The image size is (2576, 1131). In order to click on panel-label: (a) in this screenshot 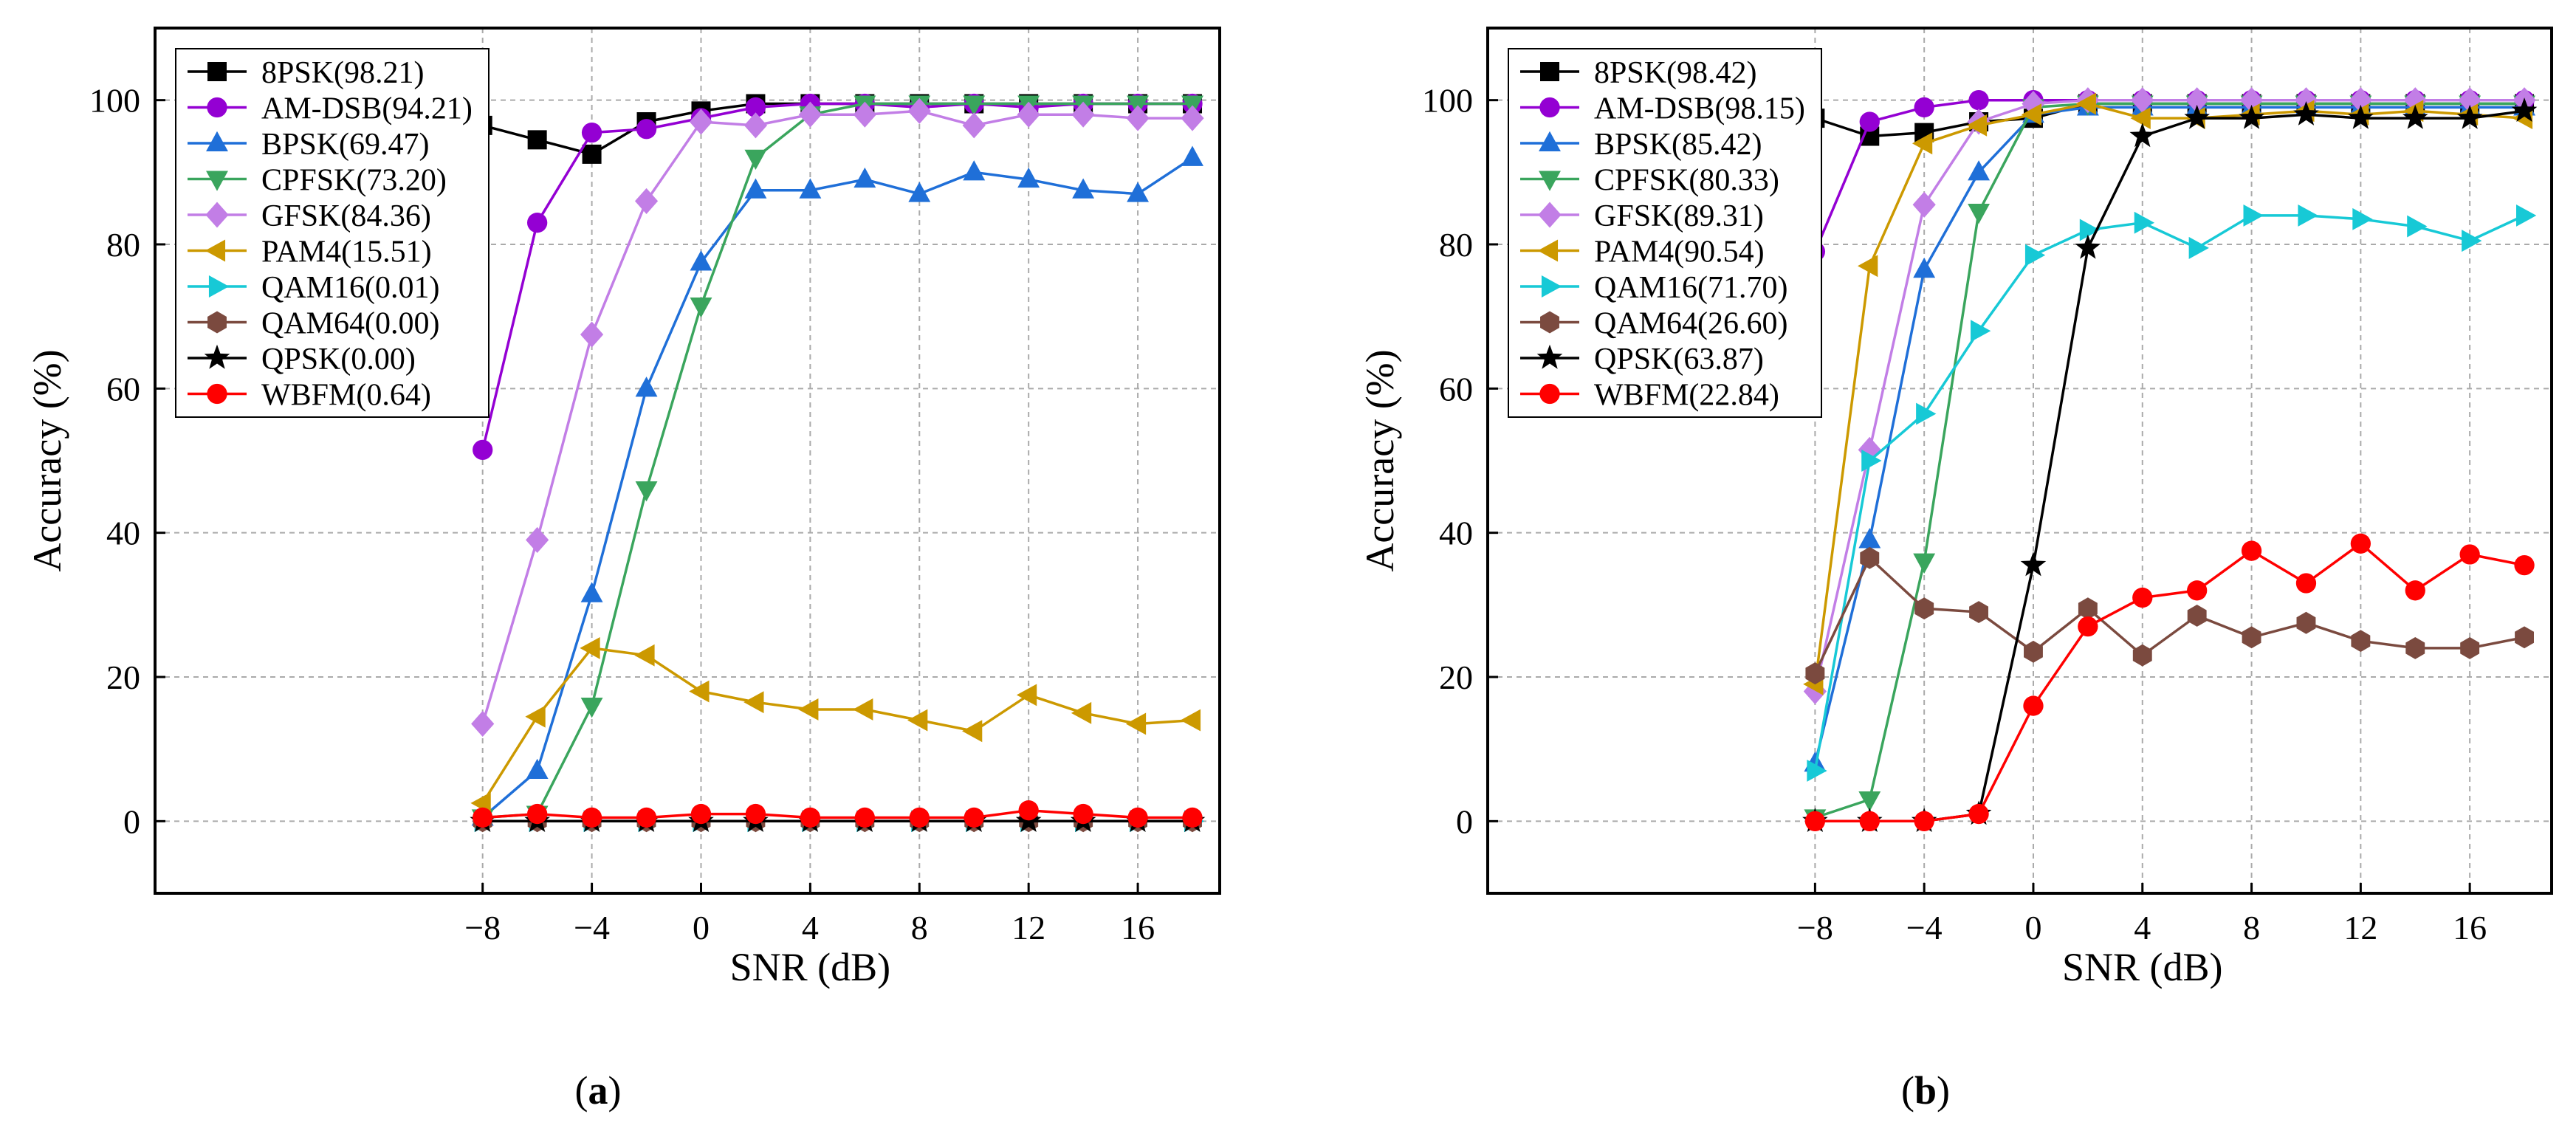, I will do `click(598, 1090)`.